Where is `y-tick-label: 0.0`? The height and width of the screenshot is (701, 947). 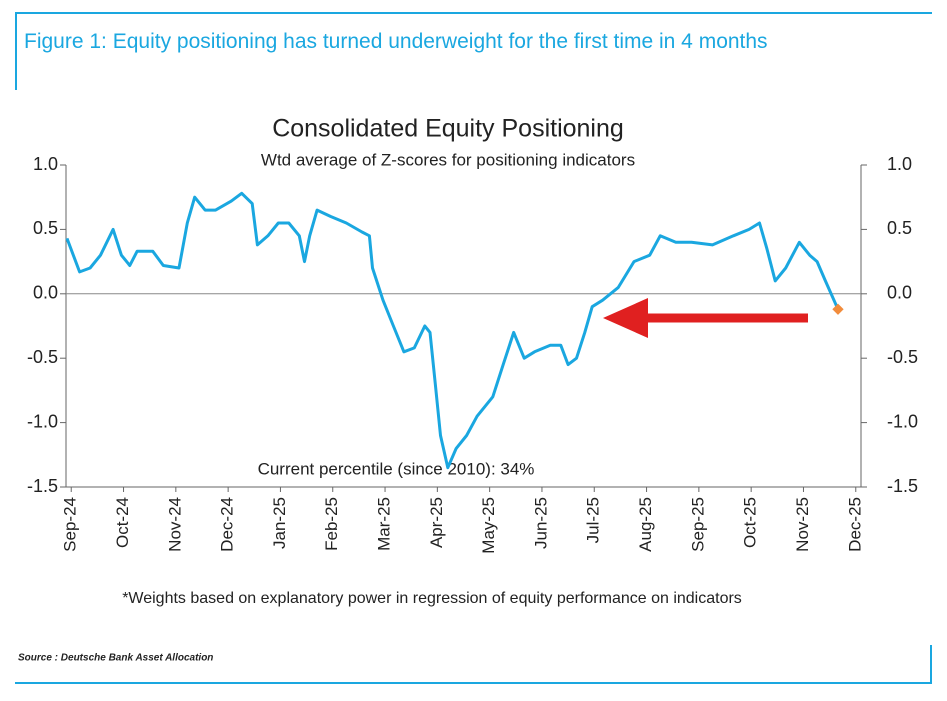 y-tick-label: 0.0 is located at coordinates (45, 293).